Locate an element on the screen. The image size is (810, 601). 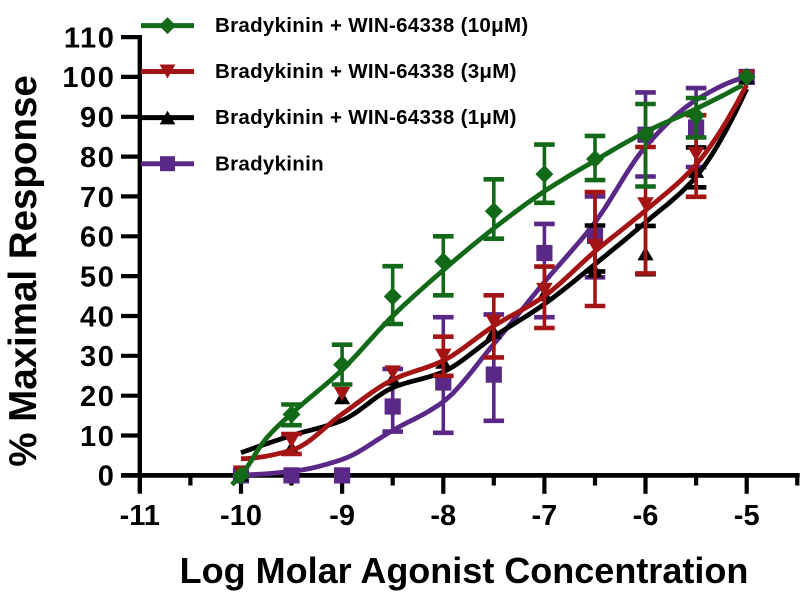
svg-text: -10 is located at coordinates (241, 516).